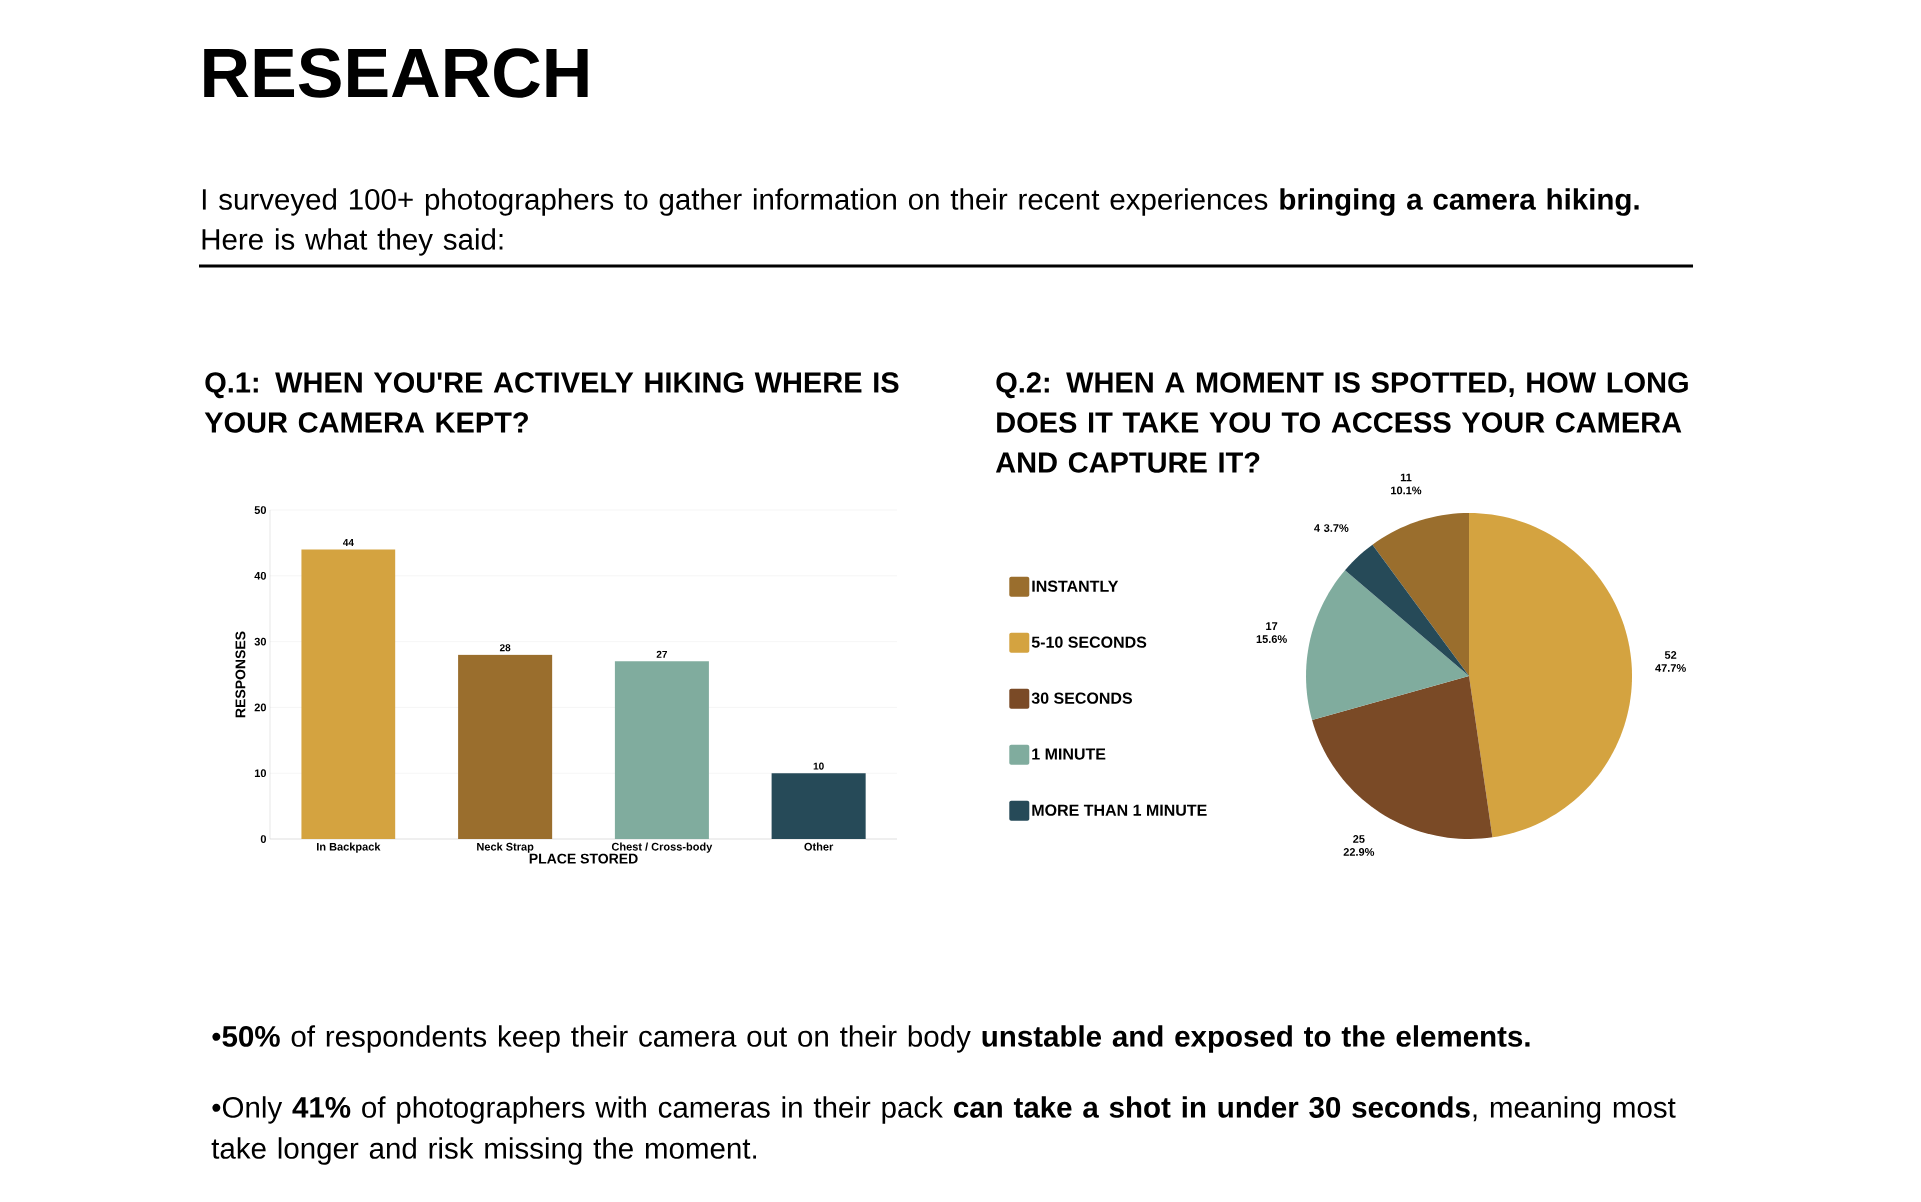  Describe the element at coordinates (1359, 845) in the screenshot. I see `data-label: 25 22.9%` at that location.